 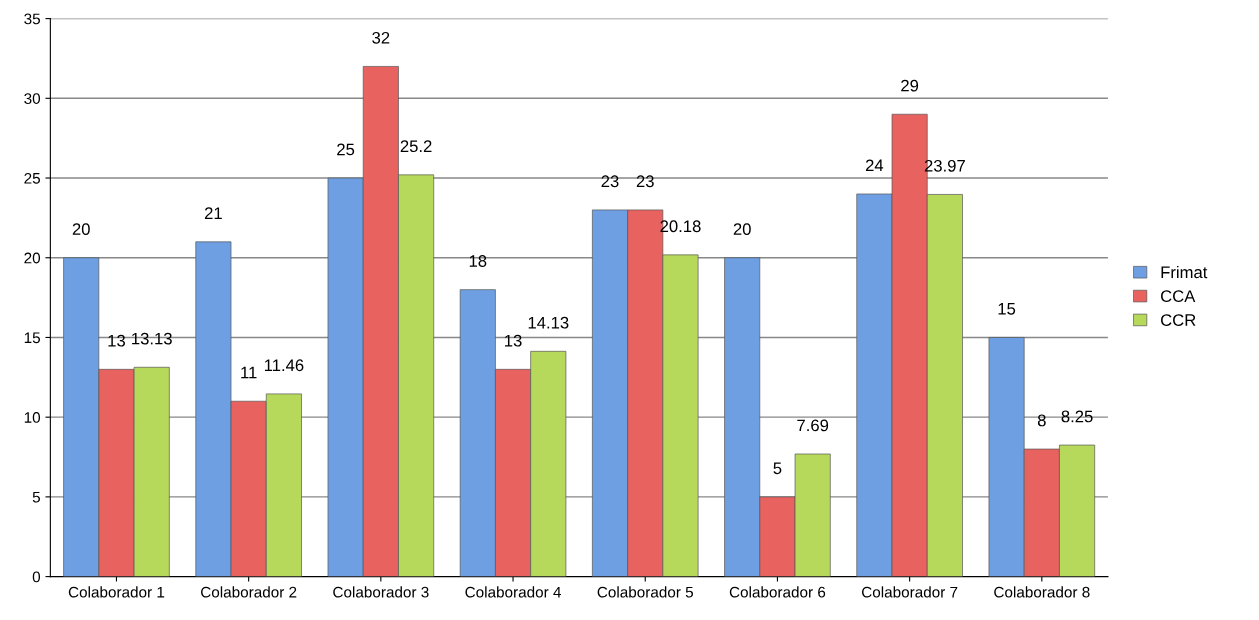 I want to click on x-tick-label: Colaborador 8, so click(x=1042, y=592).